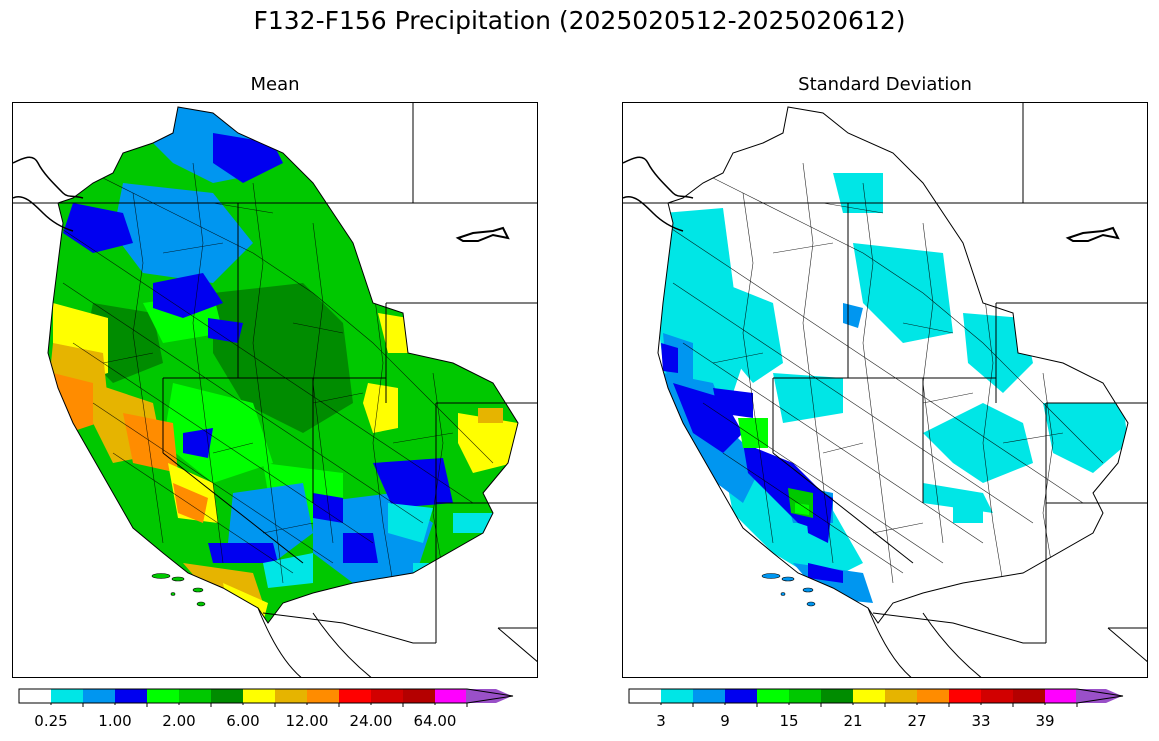  What do you see at coordinates (275, 84) in the screenshot?
I see `mean-panel-title: Mean` at bounding box center [275, 84].